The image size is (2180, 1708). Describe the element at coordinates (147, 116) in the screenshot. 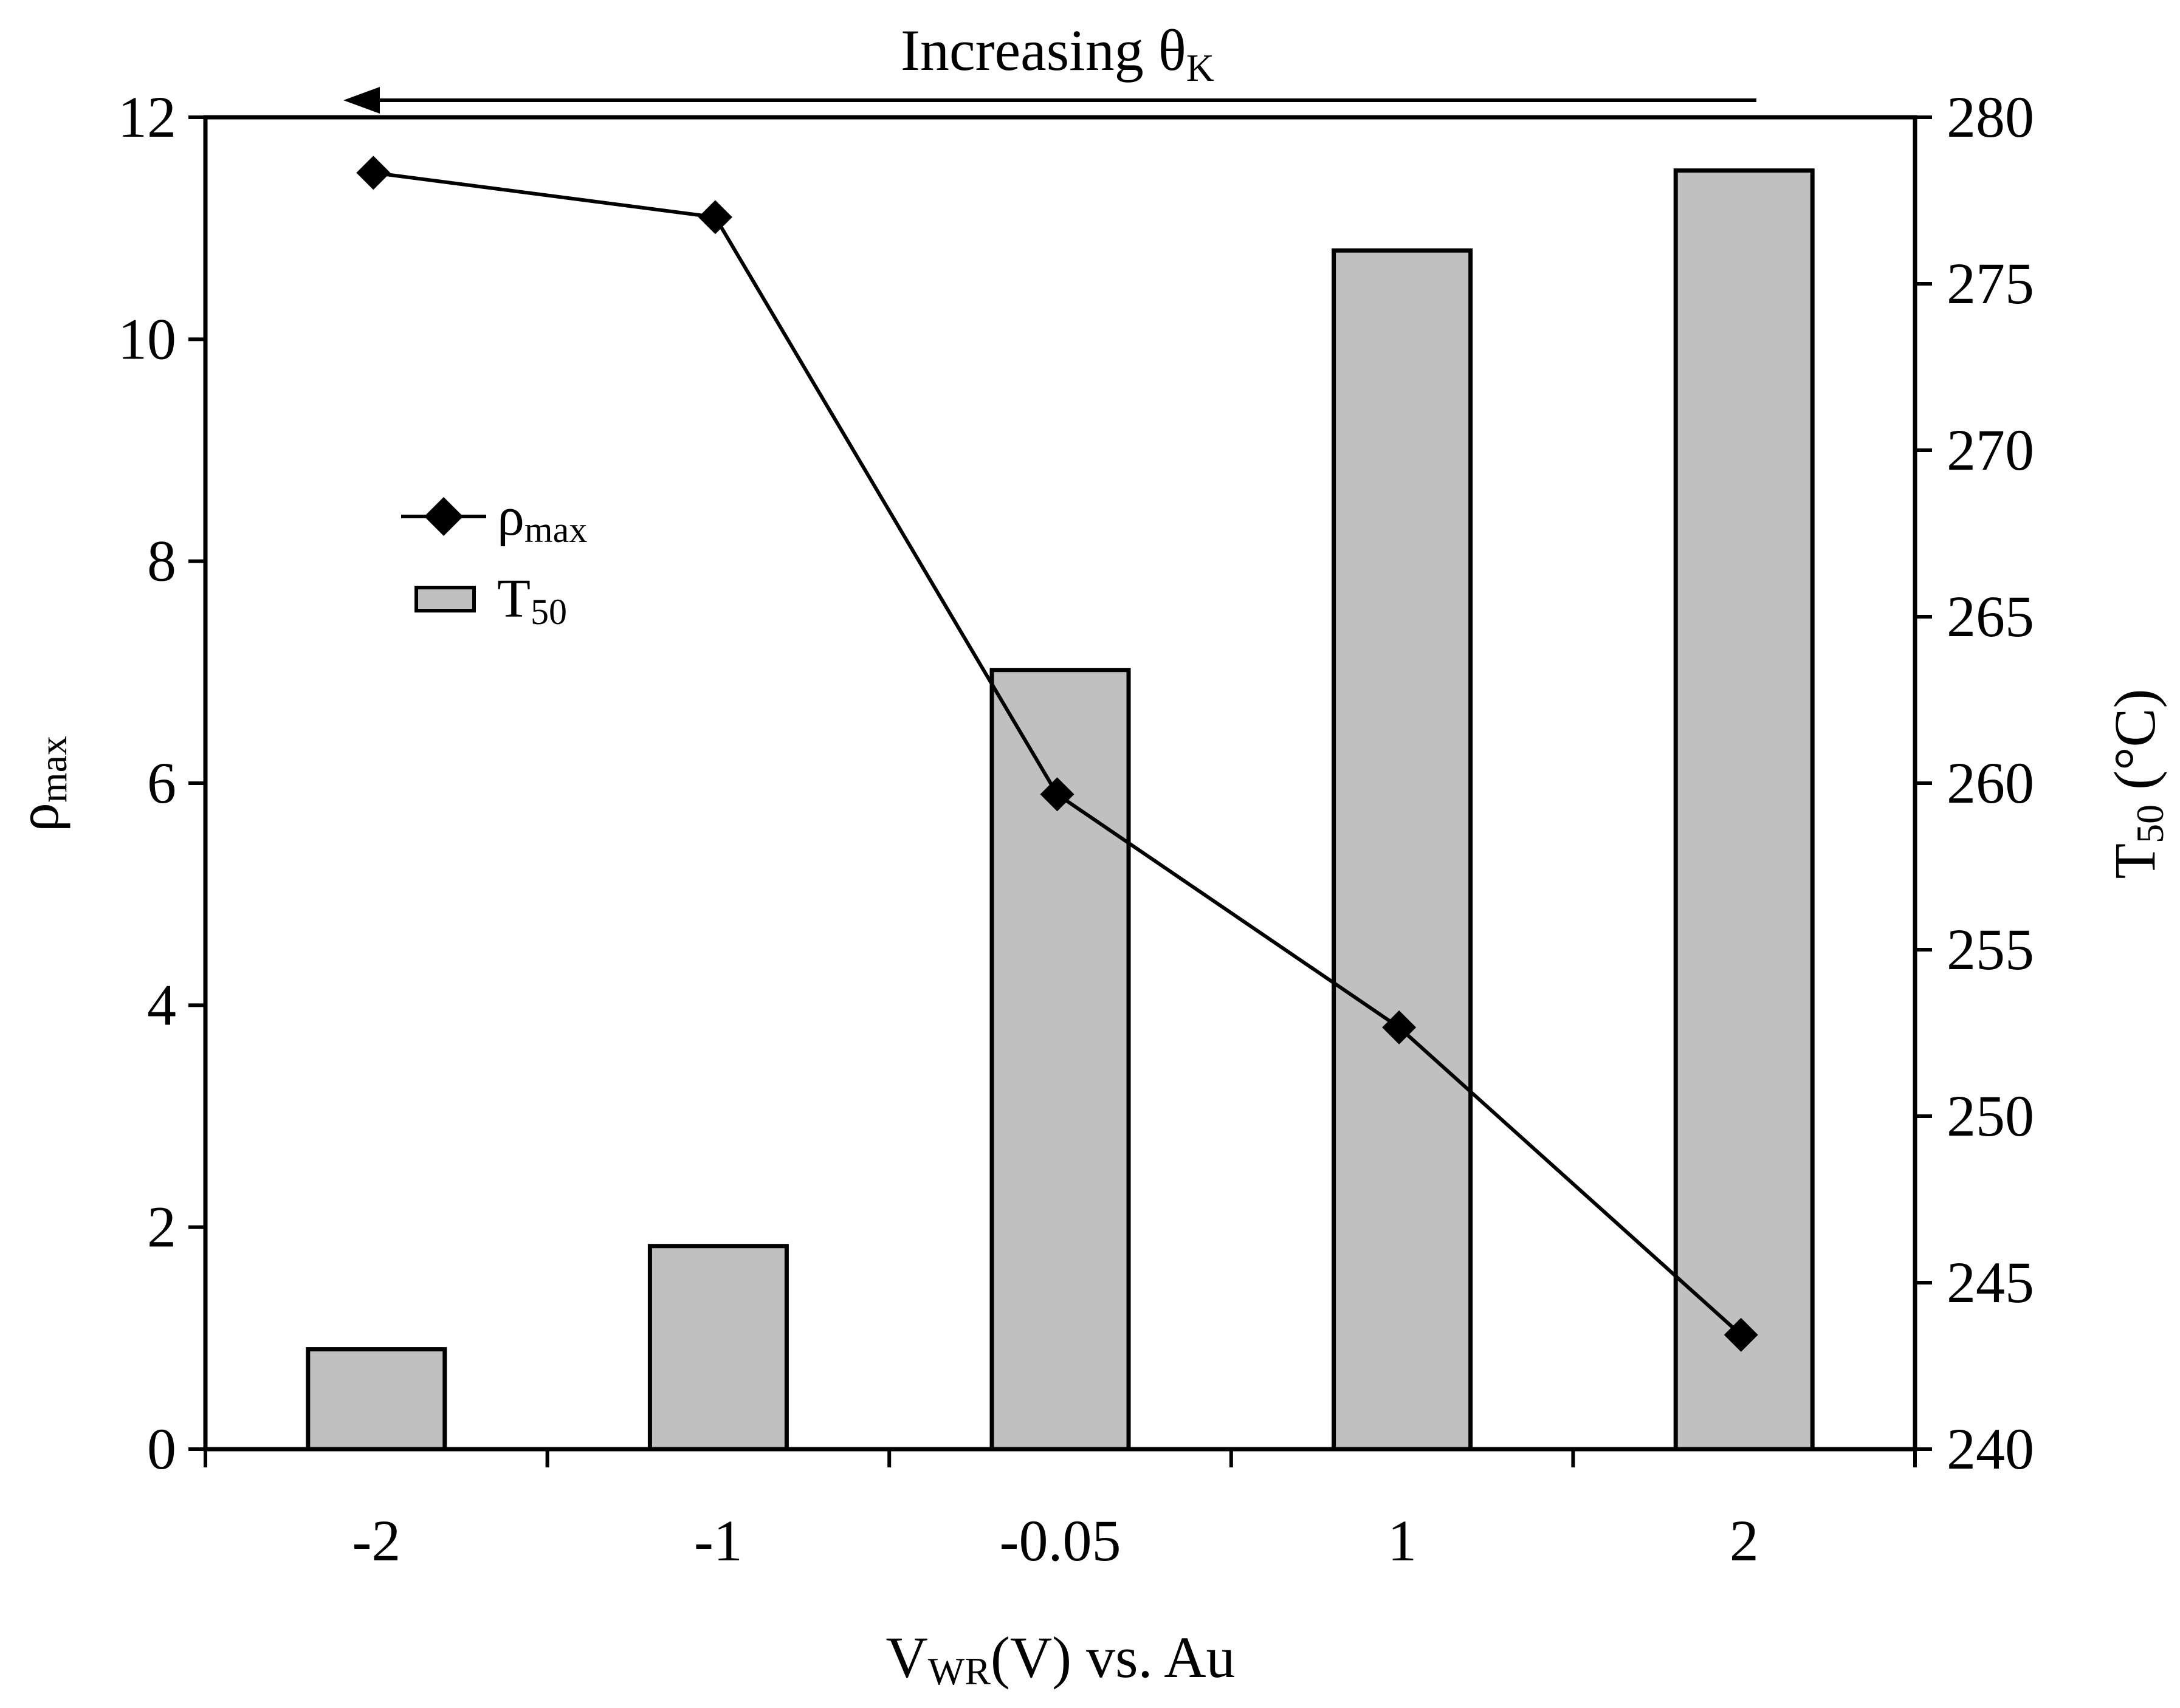

I see `left-y-tick-label-7: 12` at that location.